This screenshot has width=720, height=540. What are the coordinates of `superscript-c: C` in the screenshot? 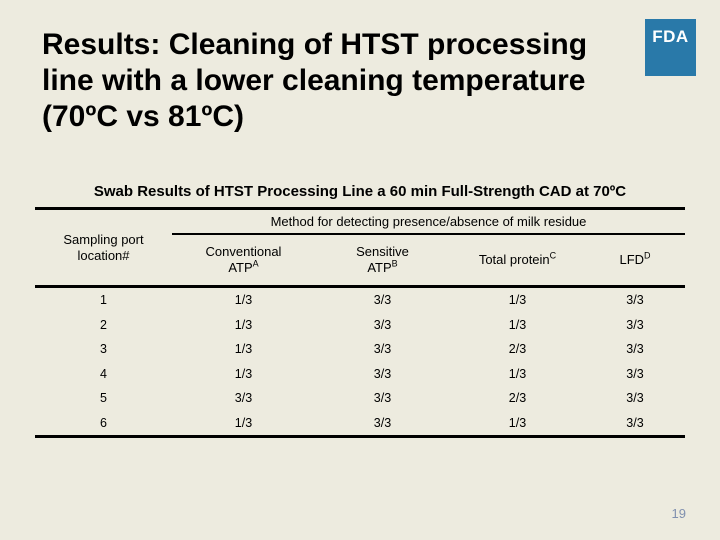 It's located at (553, 255).